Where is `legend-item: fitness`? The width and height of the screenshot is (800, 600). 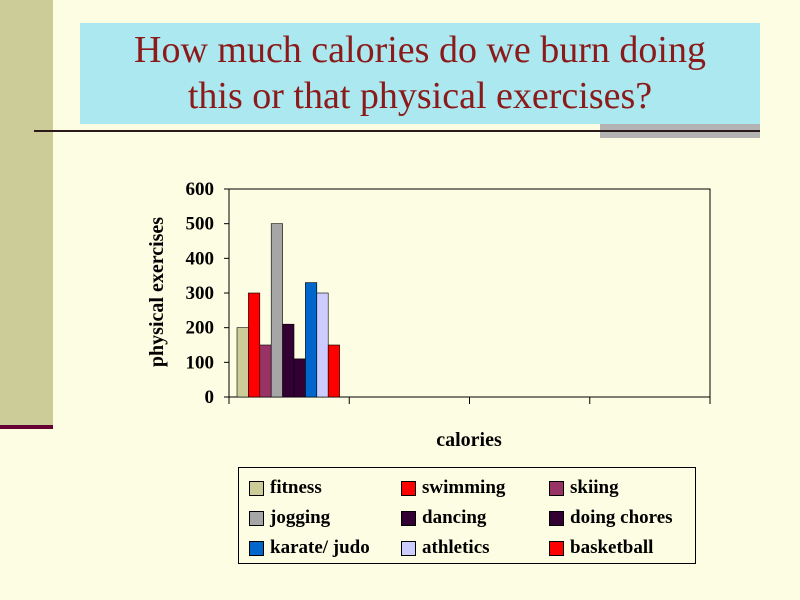
legend-item: fitness is located at coordinates (285, 488).